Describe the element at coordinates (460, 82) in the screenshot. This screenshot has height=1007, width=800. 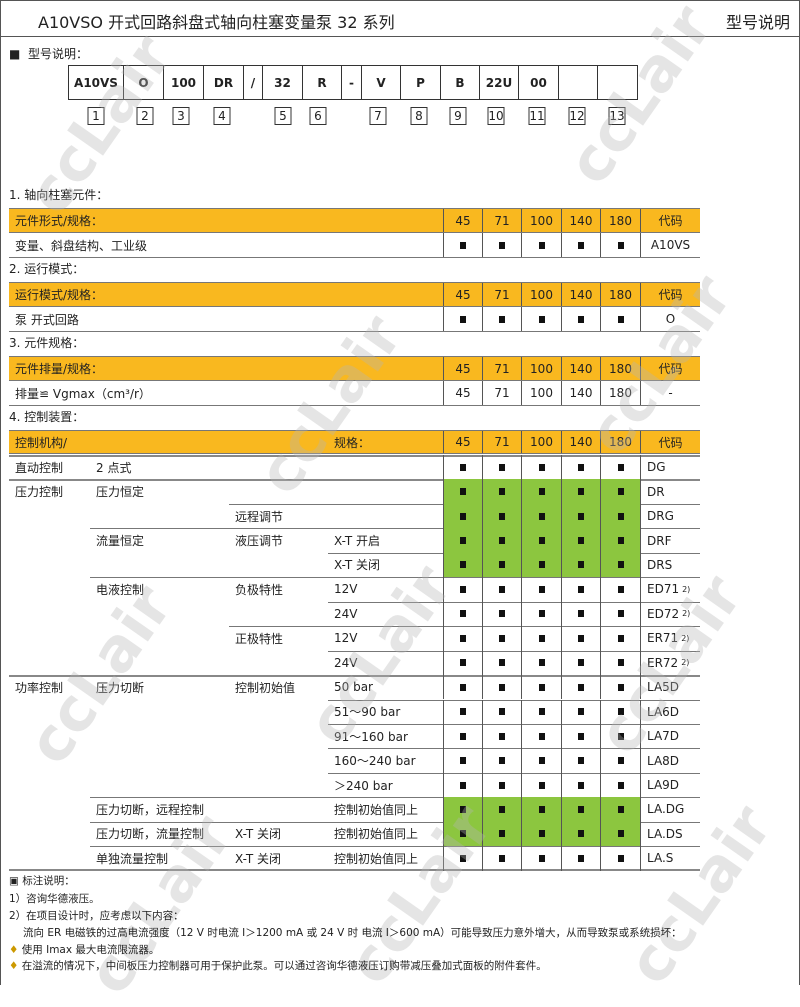
I see `type-code-cell: B` at that location.